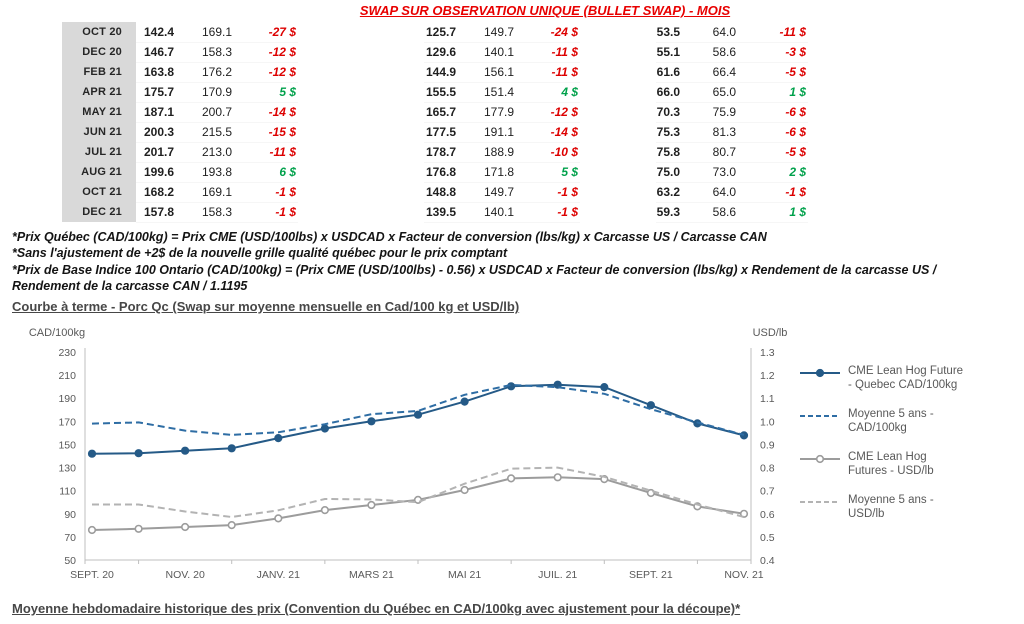 The image size is (1024, 624). Describe the element at coordinates (99, 212) in the screenshot. I see `row-month-label: DEC 21` at that location.